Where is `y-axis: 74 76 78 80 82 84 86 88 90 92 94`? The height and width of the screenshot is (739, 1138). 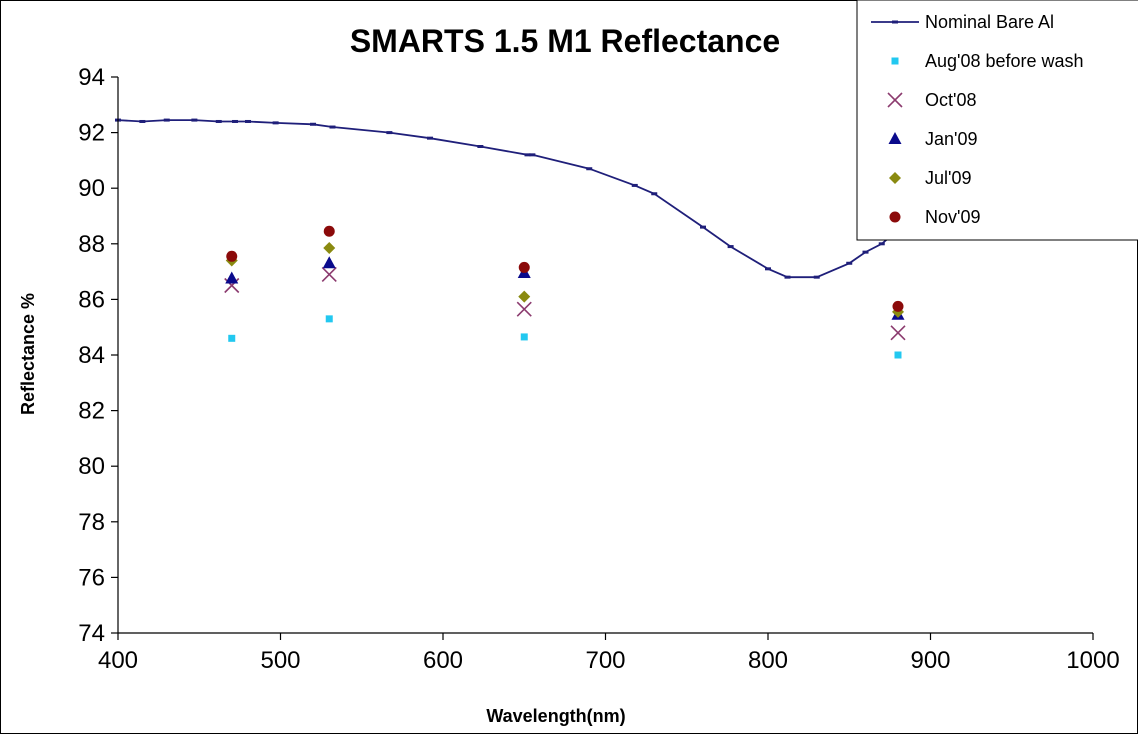
y-axis: 74 76 78 80 82 84 86 88 90 92 94 is located at coordinates (98, 355).